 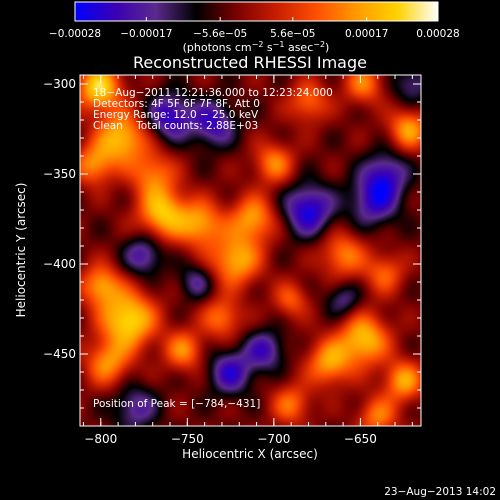 What do you see at coordinates (440, 492) in the screenshot?
I see `generated-timestamp: 23−Aug−2013 14:02` at bounding box center [440, 492].